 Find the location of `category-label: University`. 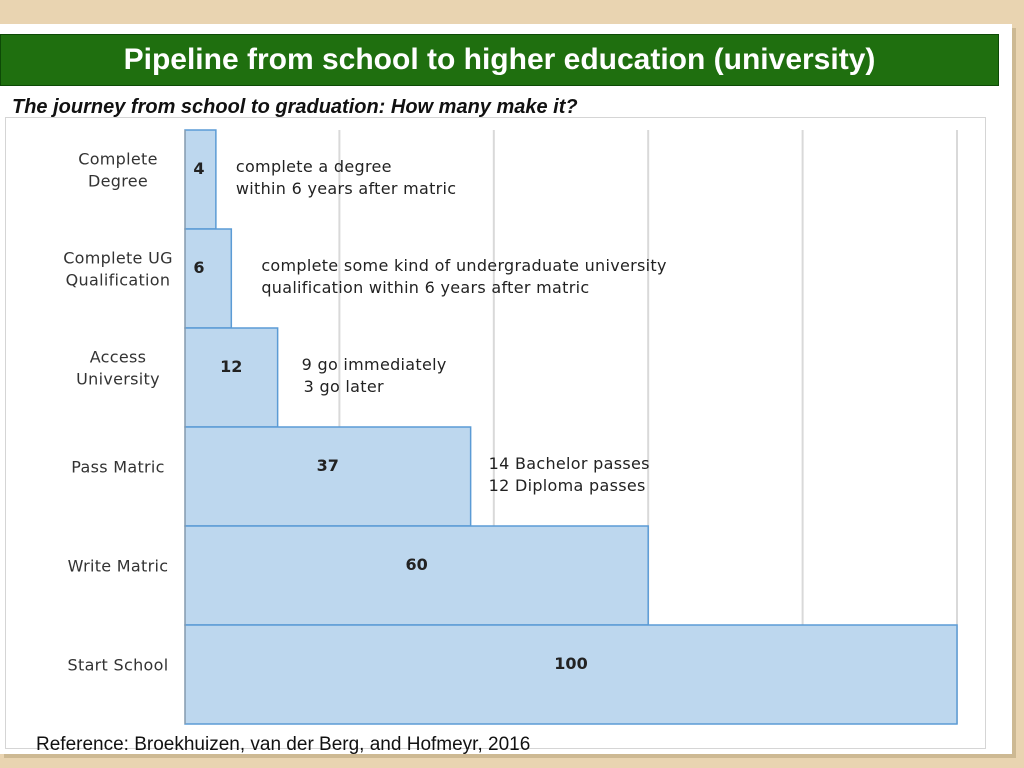

category-label: University is located at coordinates (118, 379).